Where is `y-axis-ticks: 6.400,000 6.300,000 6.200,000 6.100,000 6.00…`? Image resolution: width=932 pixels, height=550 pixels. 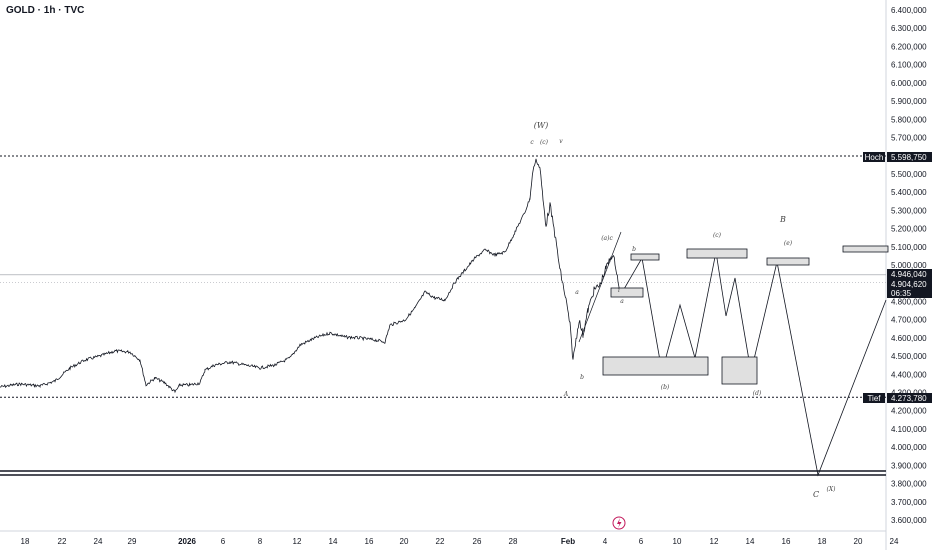
y-axis-ticks: 6.400,000 6.300,000 6.200,000 6.100,000 6.00… is located at coordinates (909, 265).